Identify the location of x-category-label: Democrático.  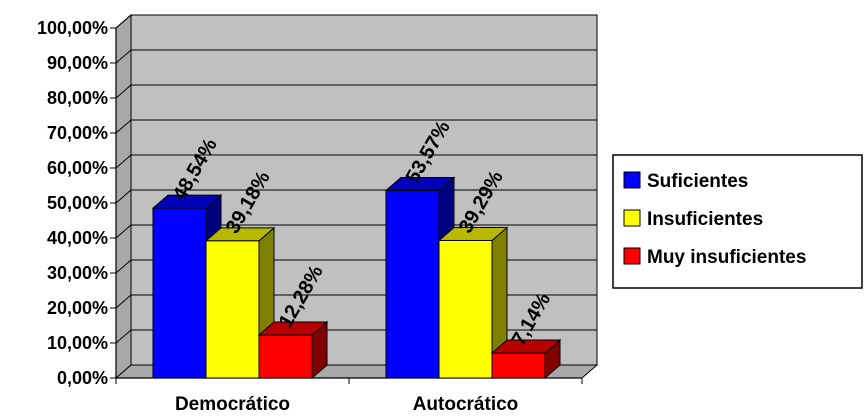
(232, 404).